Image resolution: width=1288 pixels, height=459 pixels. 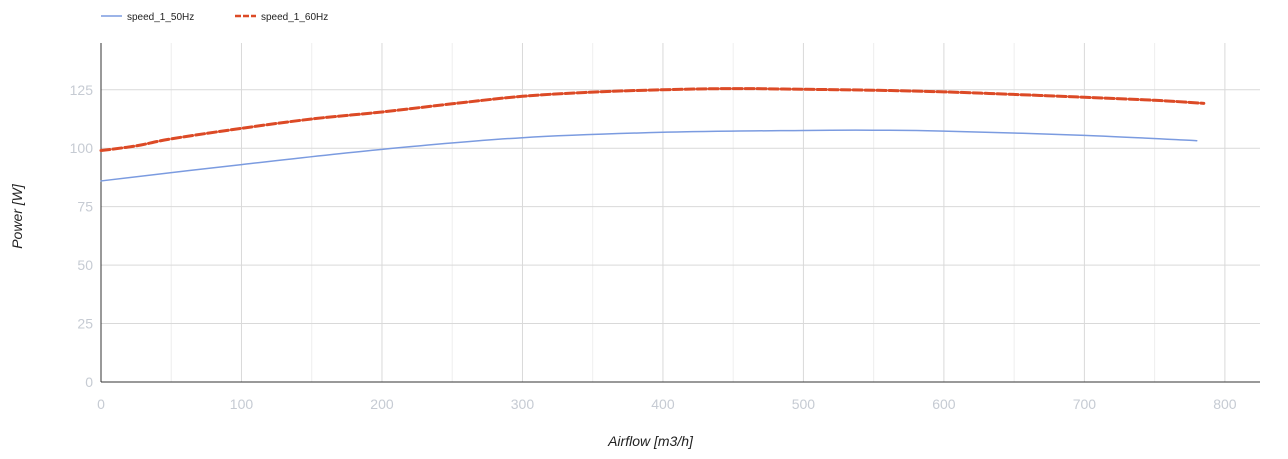 I want to click on x-tick-label: 0, so click(x=101, y=404).